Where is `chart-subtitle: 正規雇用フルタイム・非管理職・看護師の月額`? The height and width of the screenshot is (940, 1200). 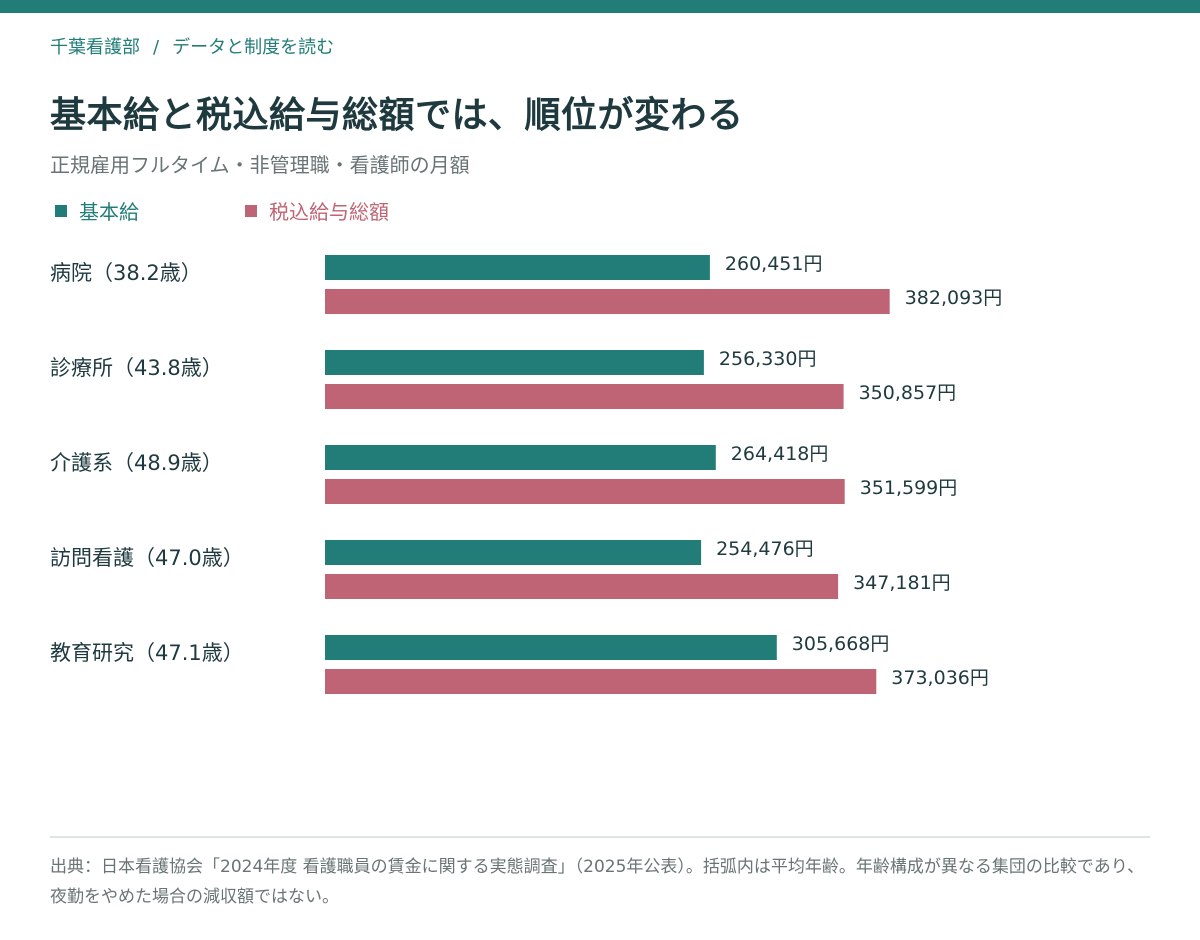
chart-subtitle: 正規雇用フルタイム・非管理職・看護師の月額 is located at coordinates (260, 165).